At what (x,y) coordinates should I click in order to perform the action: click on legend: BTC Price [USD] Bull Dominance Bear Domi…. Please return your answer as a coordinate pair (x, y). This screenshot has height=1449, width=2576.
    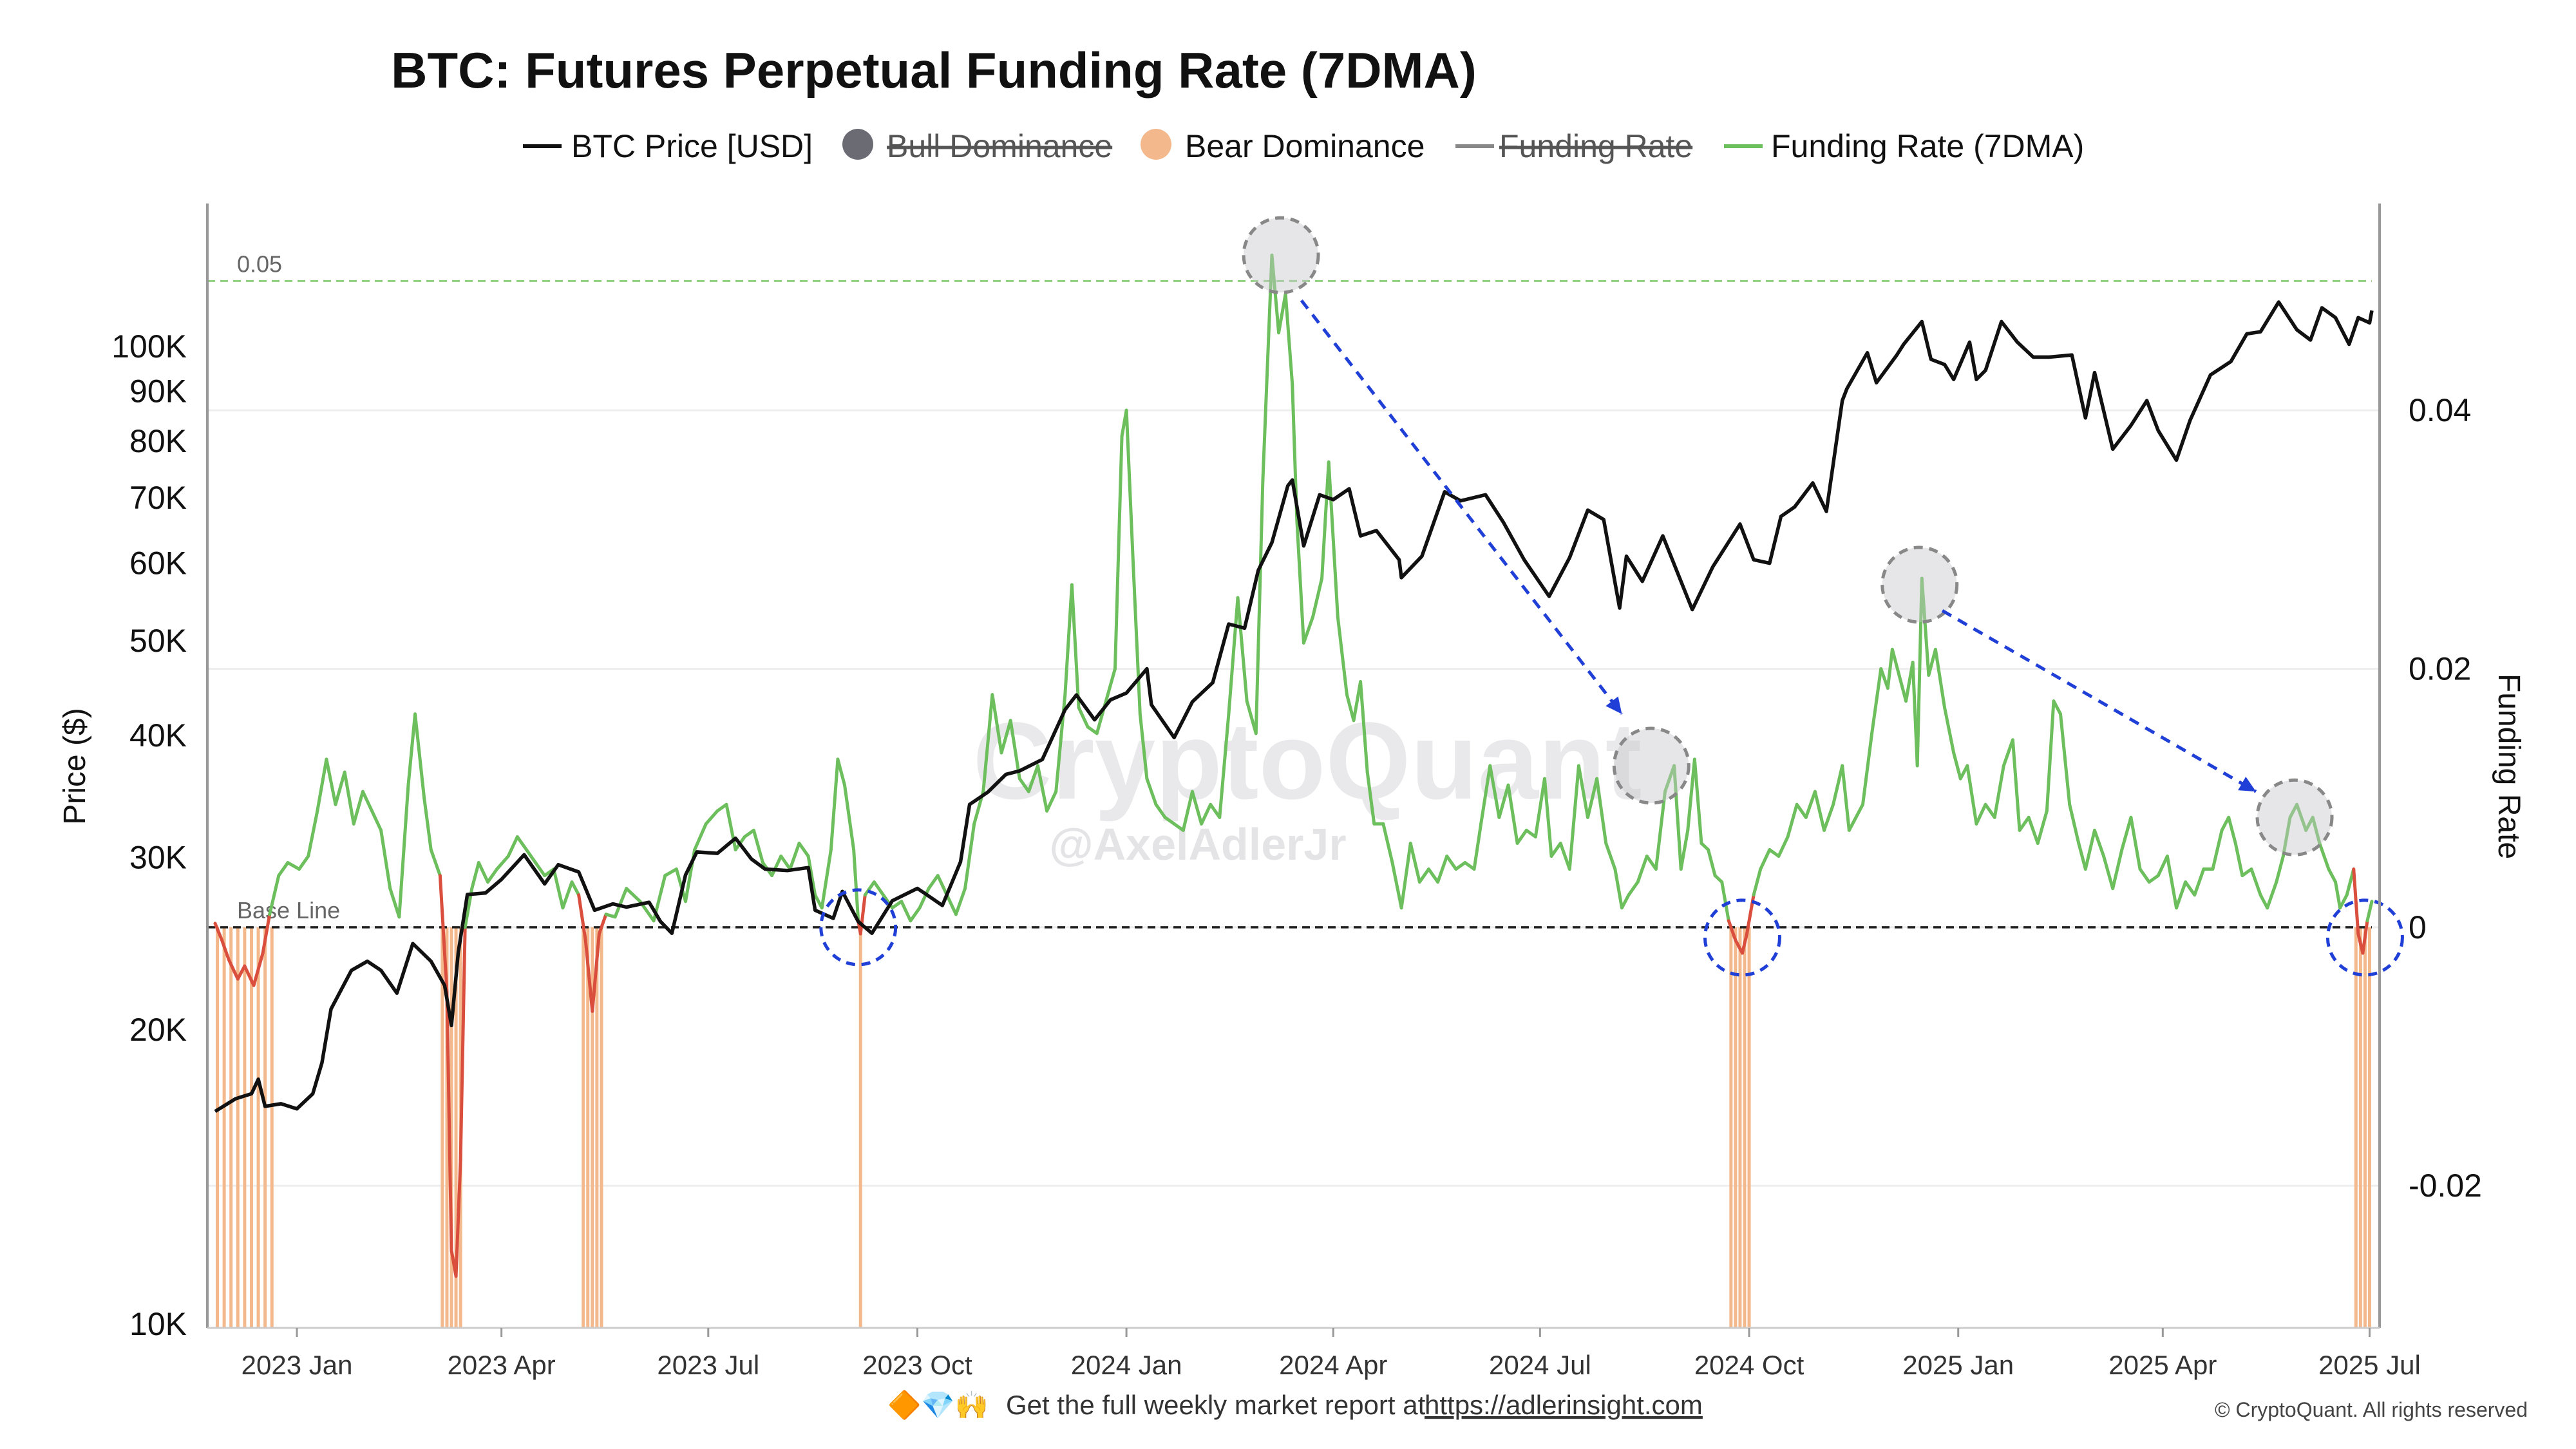
    Looking at the image, I should click on (1303, 146).